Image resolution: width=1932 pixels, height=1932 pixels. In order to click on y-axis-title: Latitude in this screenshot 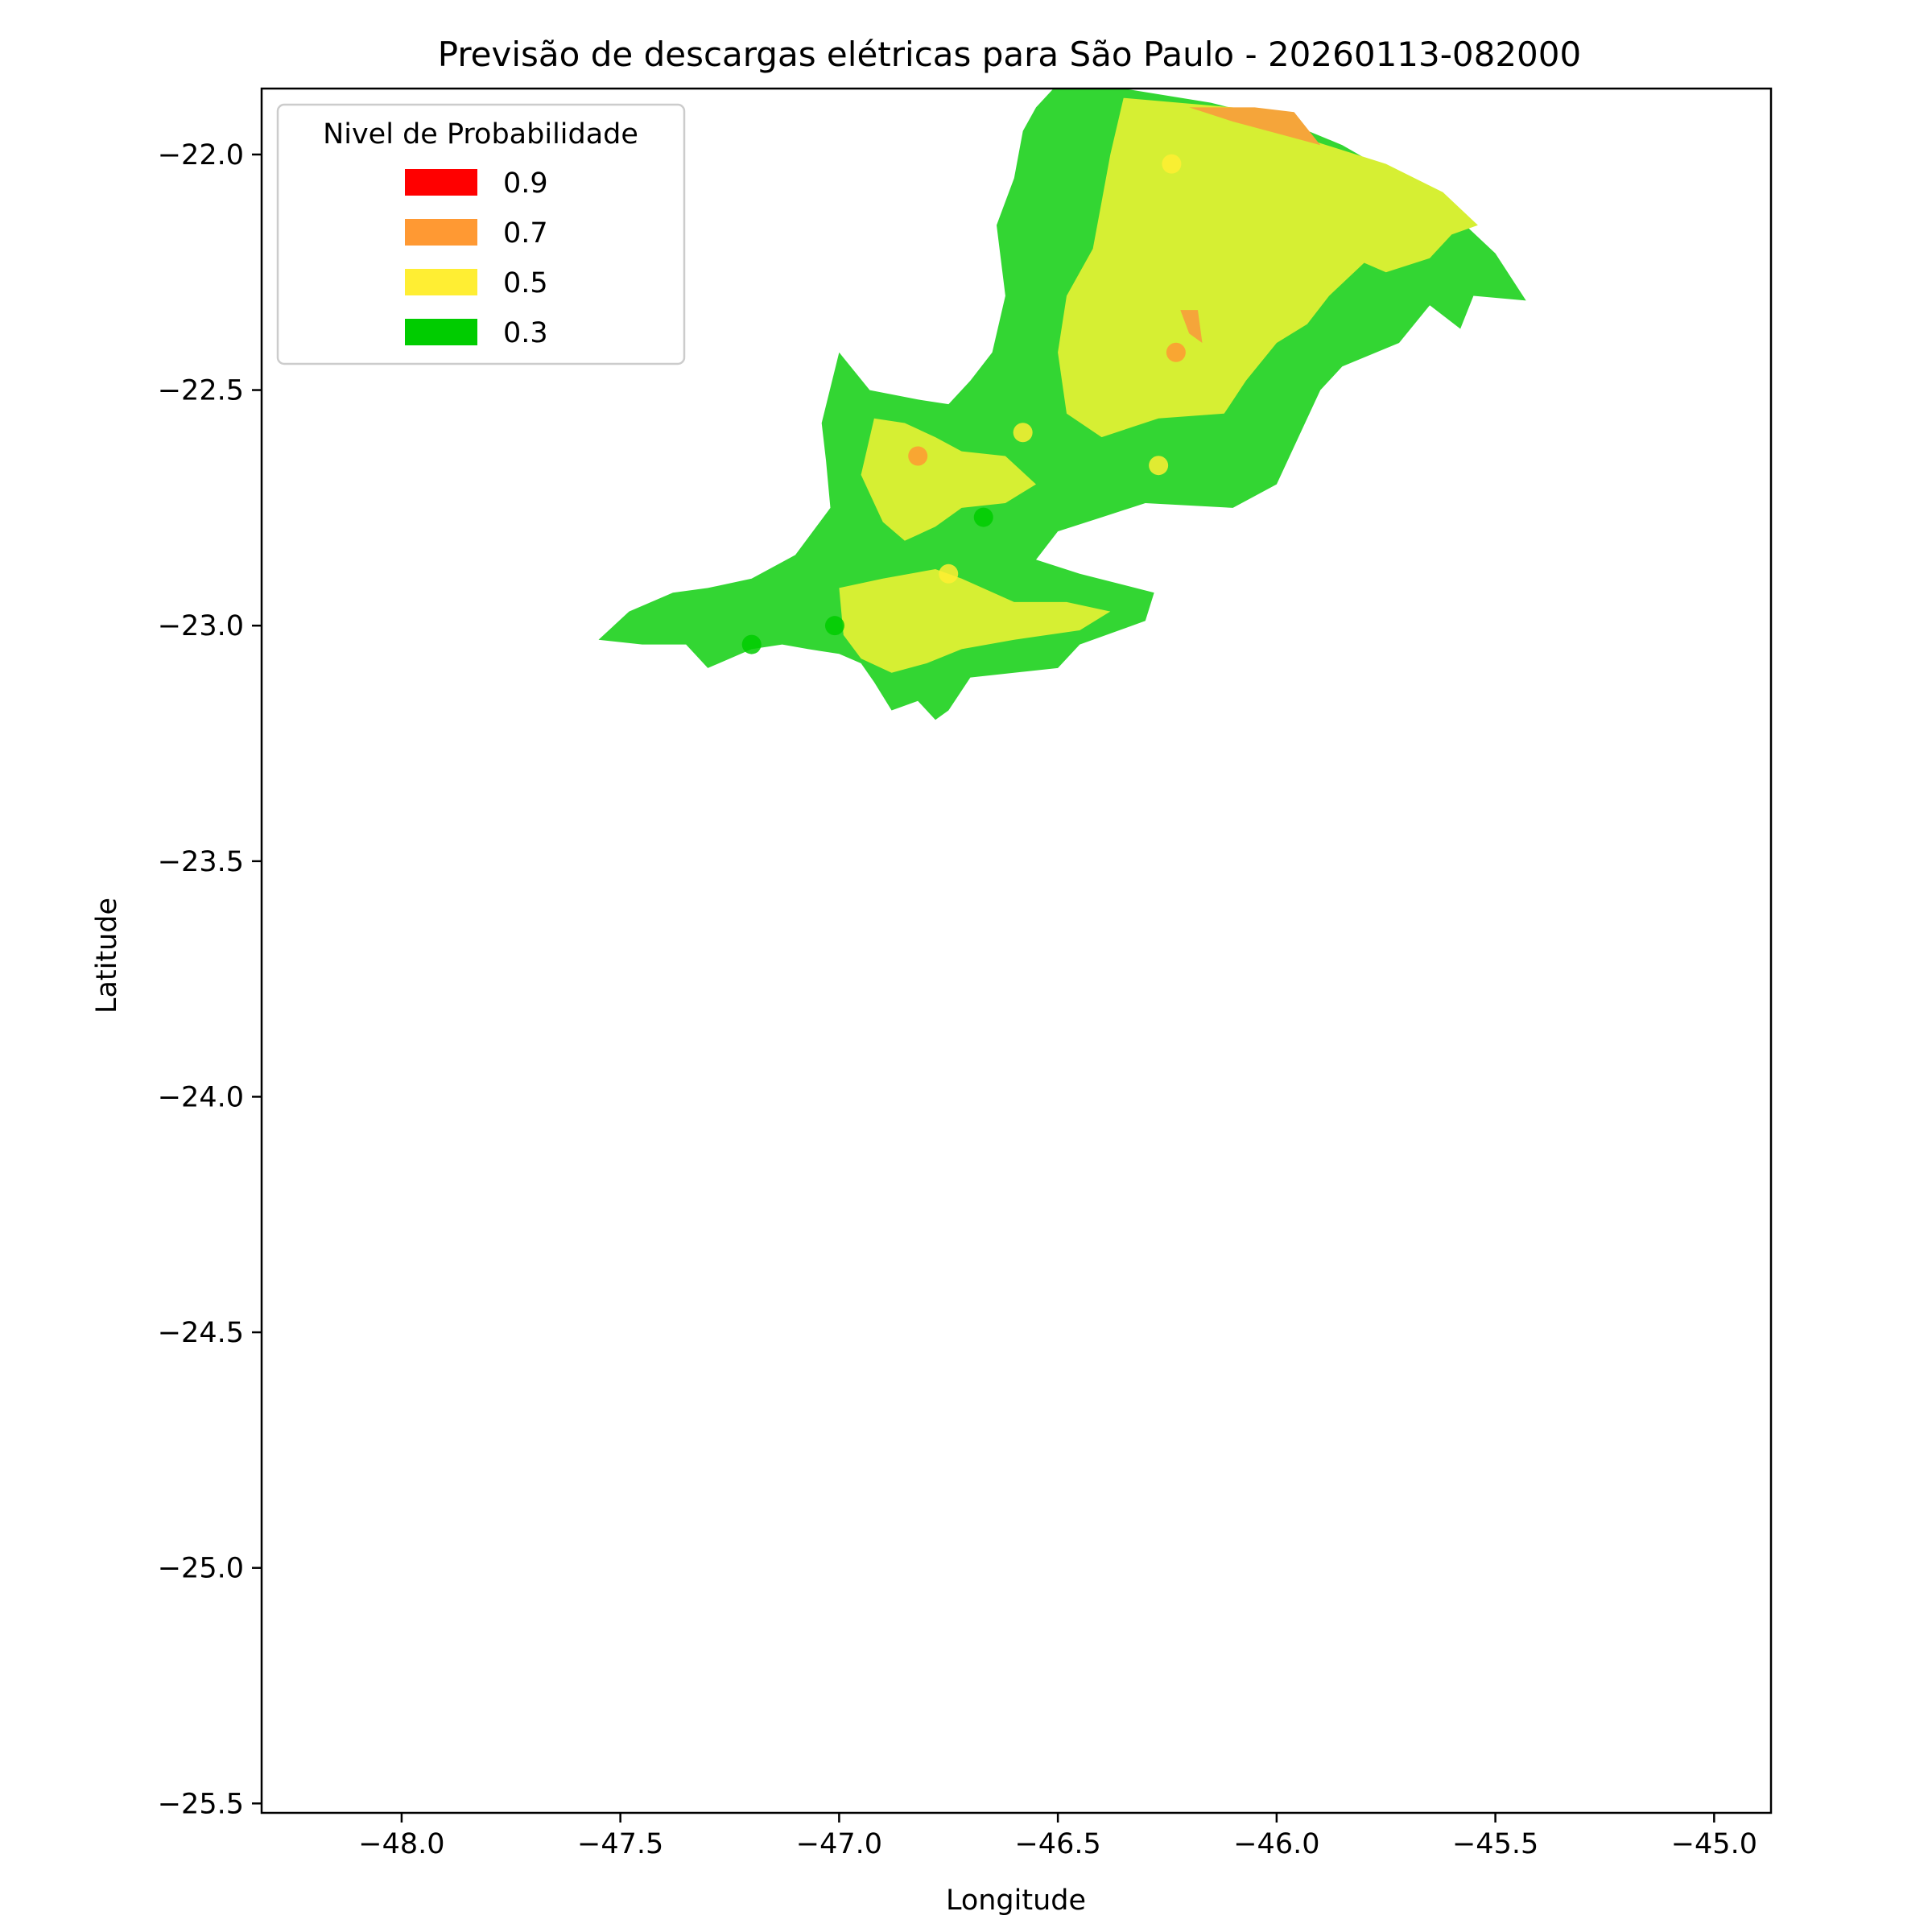, I will do `click(107, 955)`.